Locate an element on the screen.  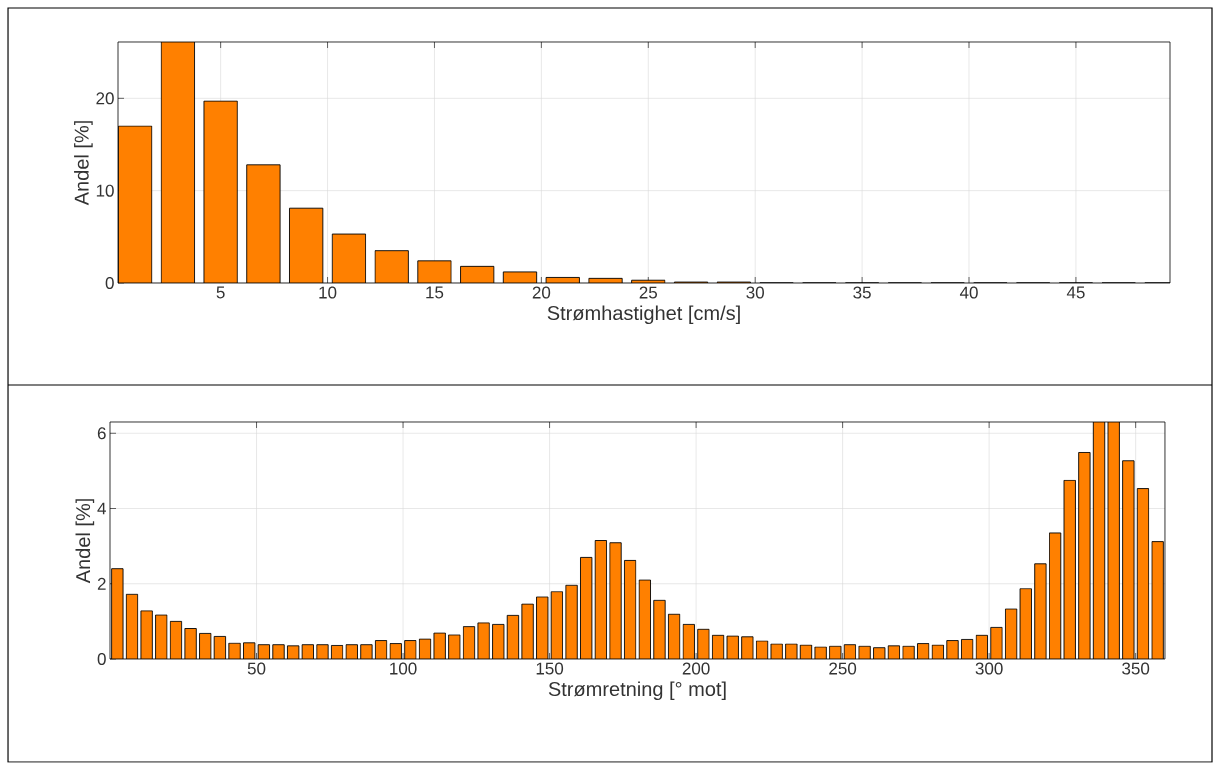
x-tick-label: 5 is located at coordinates (220, 292).